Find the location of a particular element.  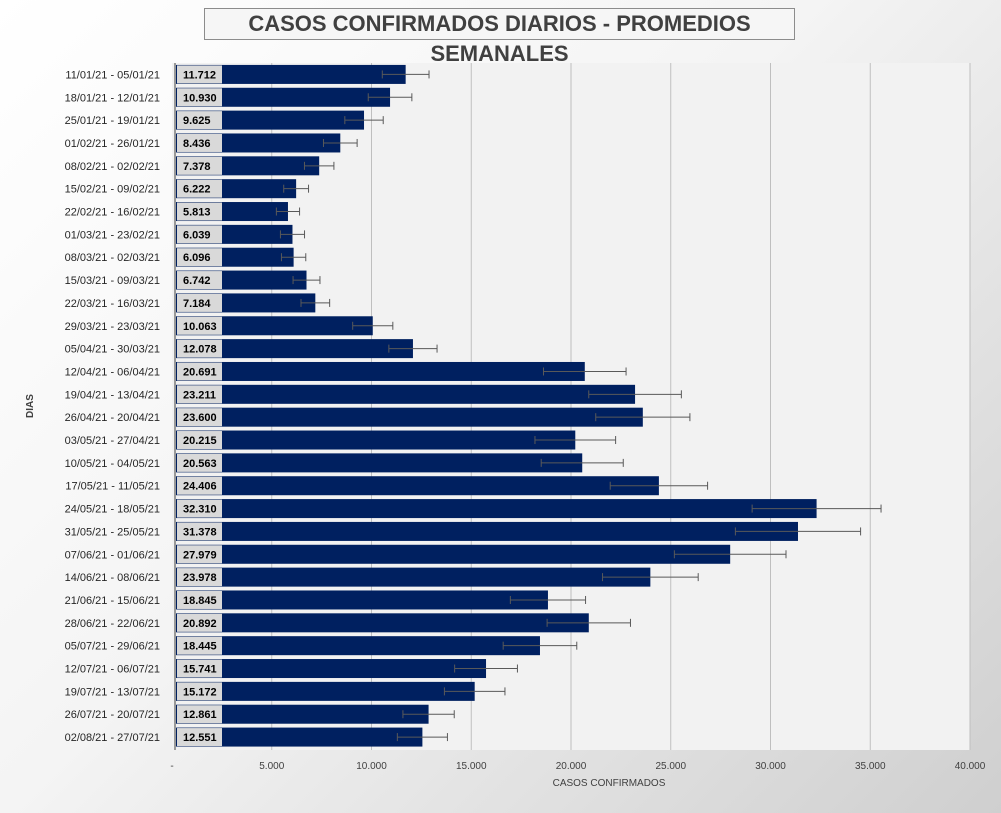

y-tick-label: 07/06/21 - 01/06/21 is located at coordinates (112, 555).